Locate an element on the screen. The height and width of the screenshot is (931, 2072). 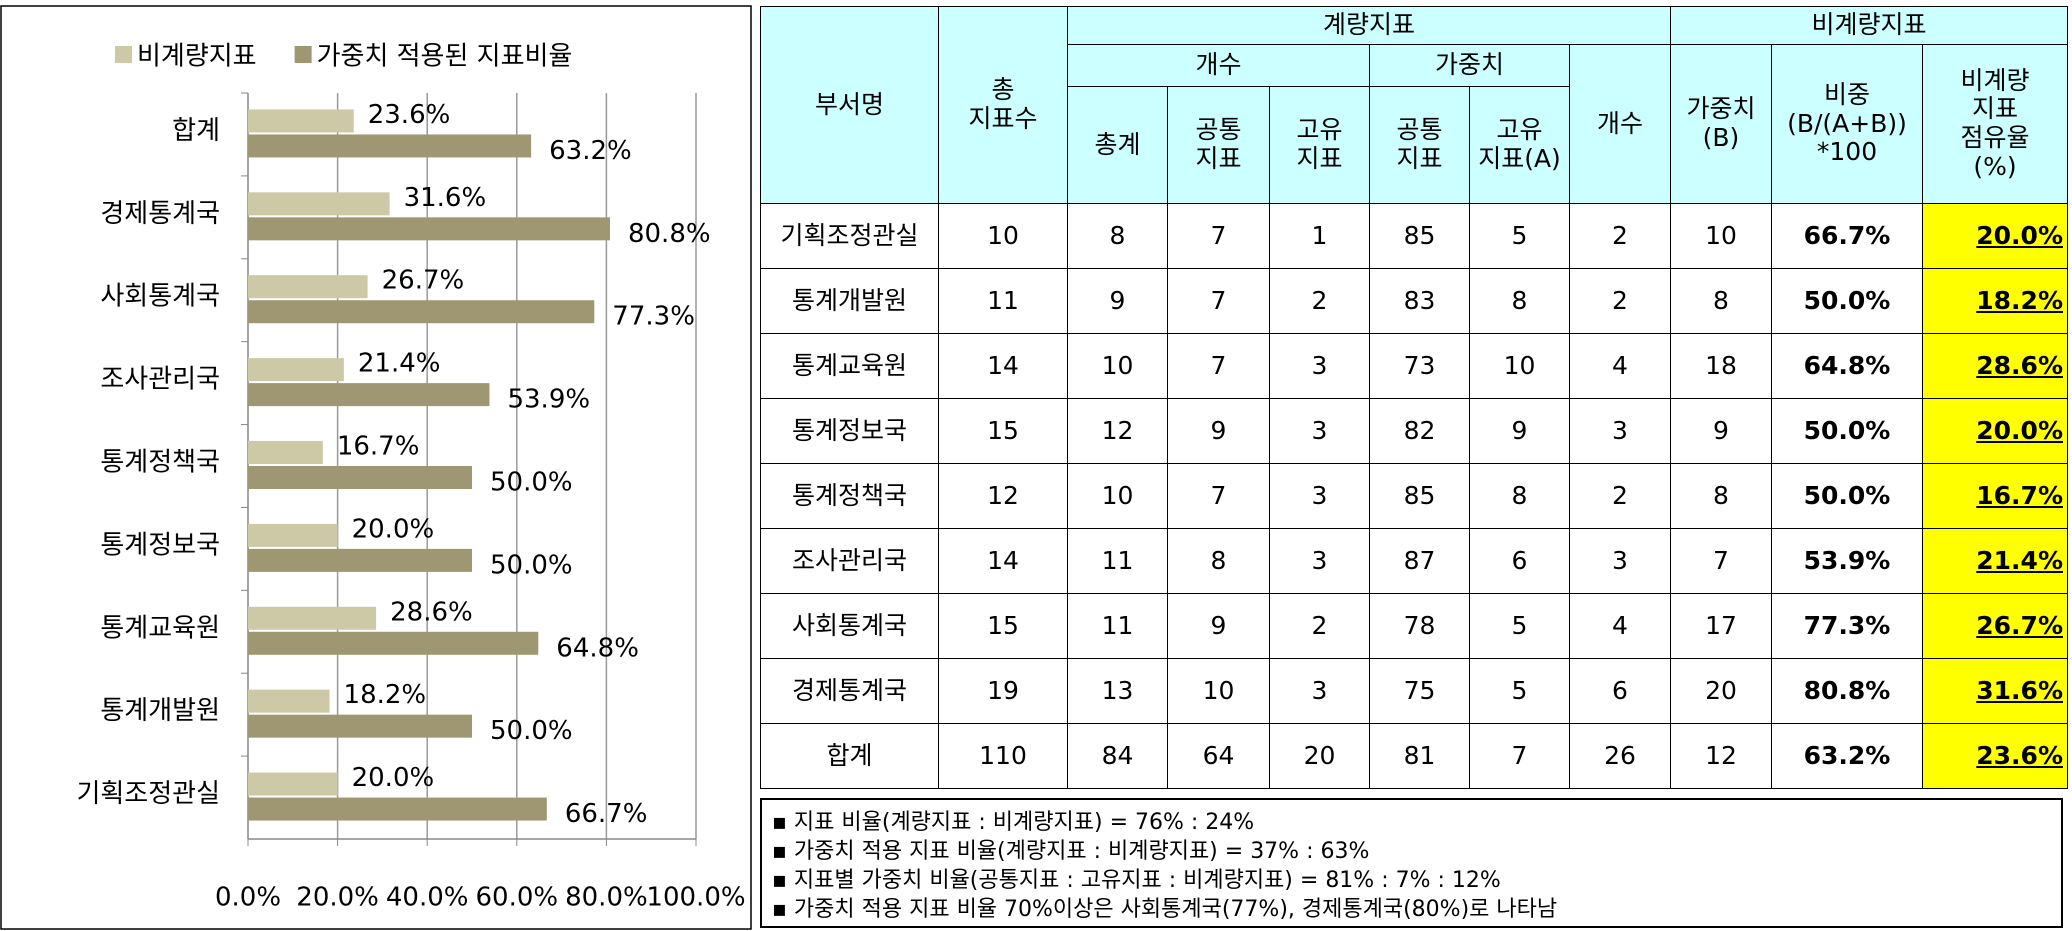
table-cell: 비중 (B/(A+B)) *100 is located at coordinates (1847, 124).